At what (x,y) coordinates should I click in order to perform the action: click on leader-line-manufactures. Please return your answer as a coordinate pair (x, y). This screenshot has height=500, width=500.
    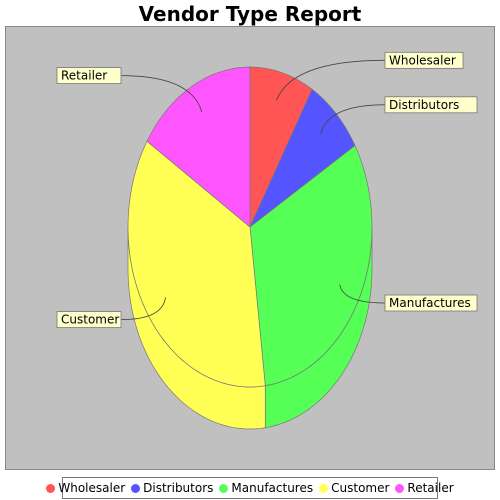
    Looking at the image, I should click on (362, 294).